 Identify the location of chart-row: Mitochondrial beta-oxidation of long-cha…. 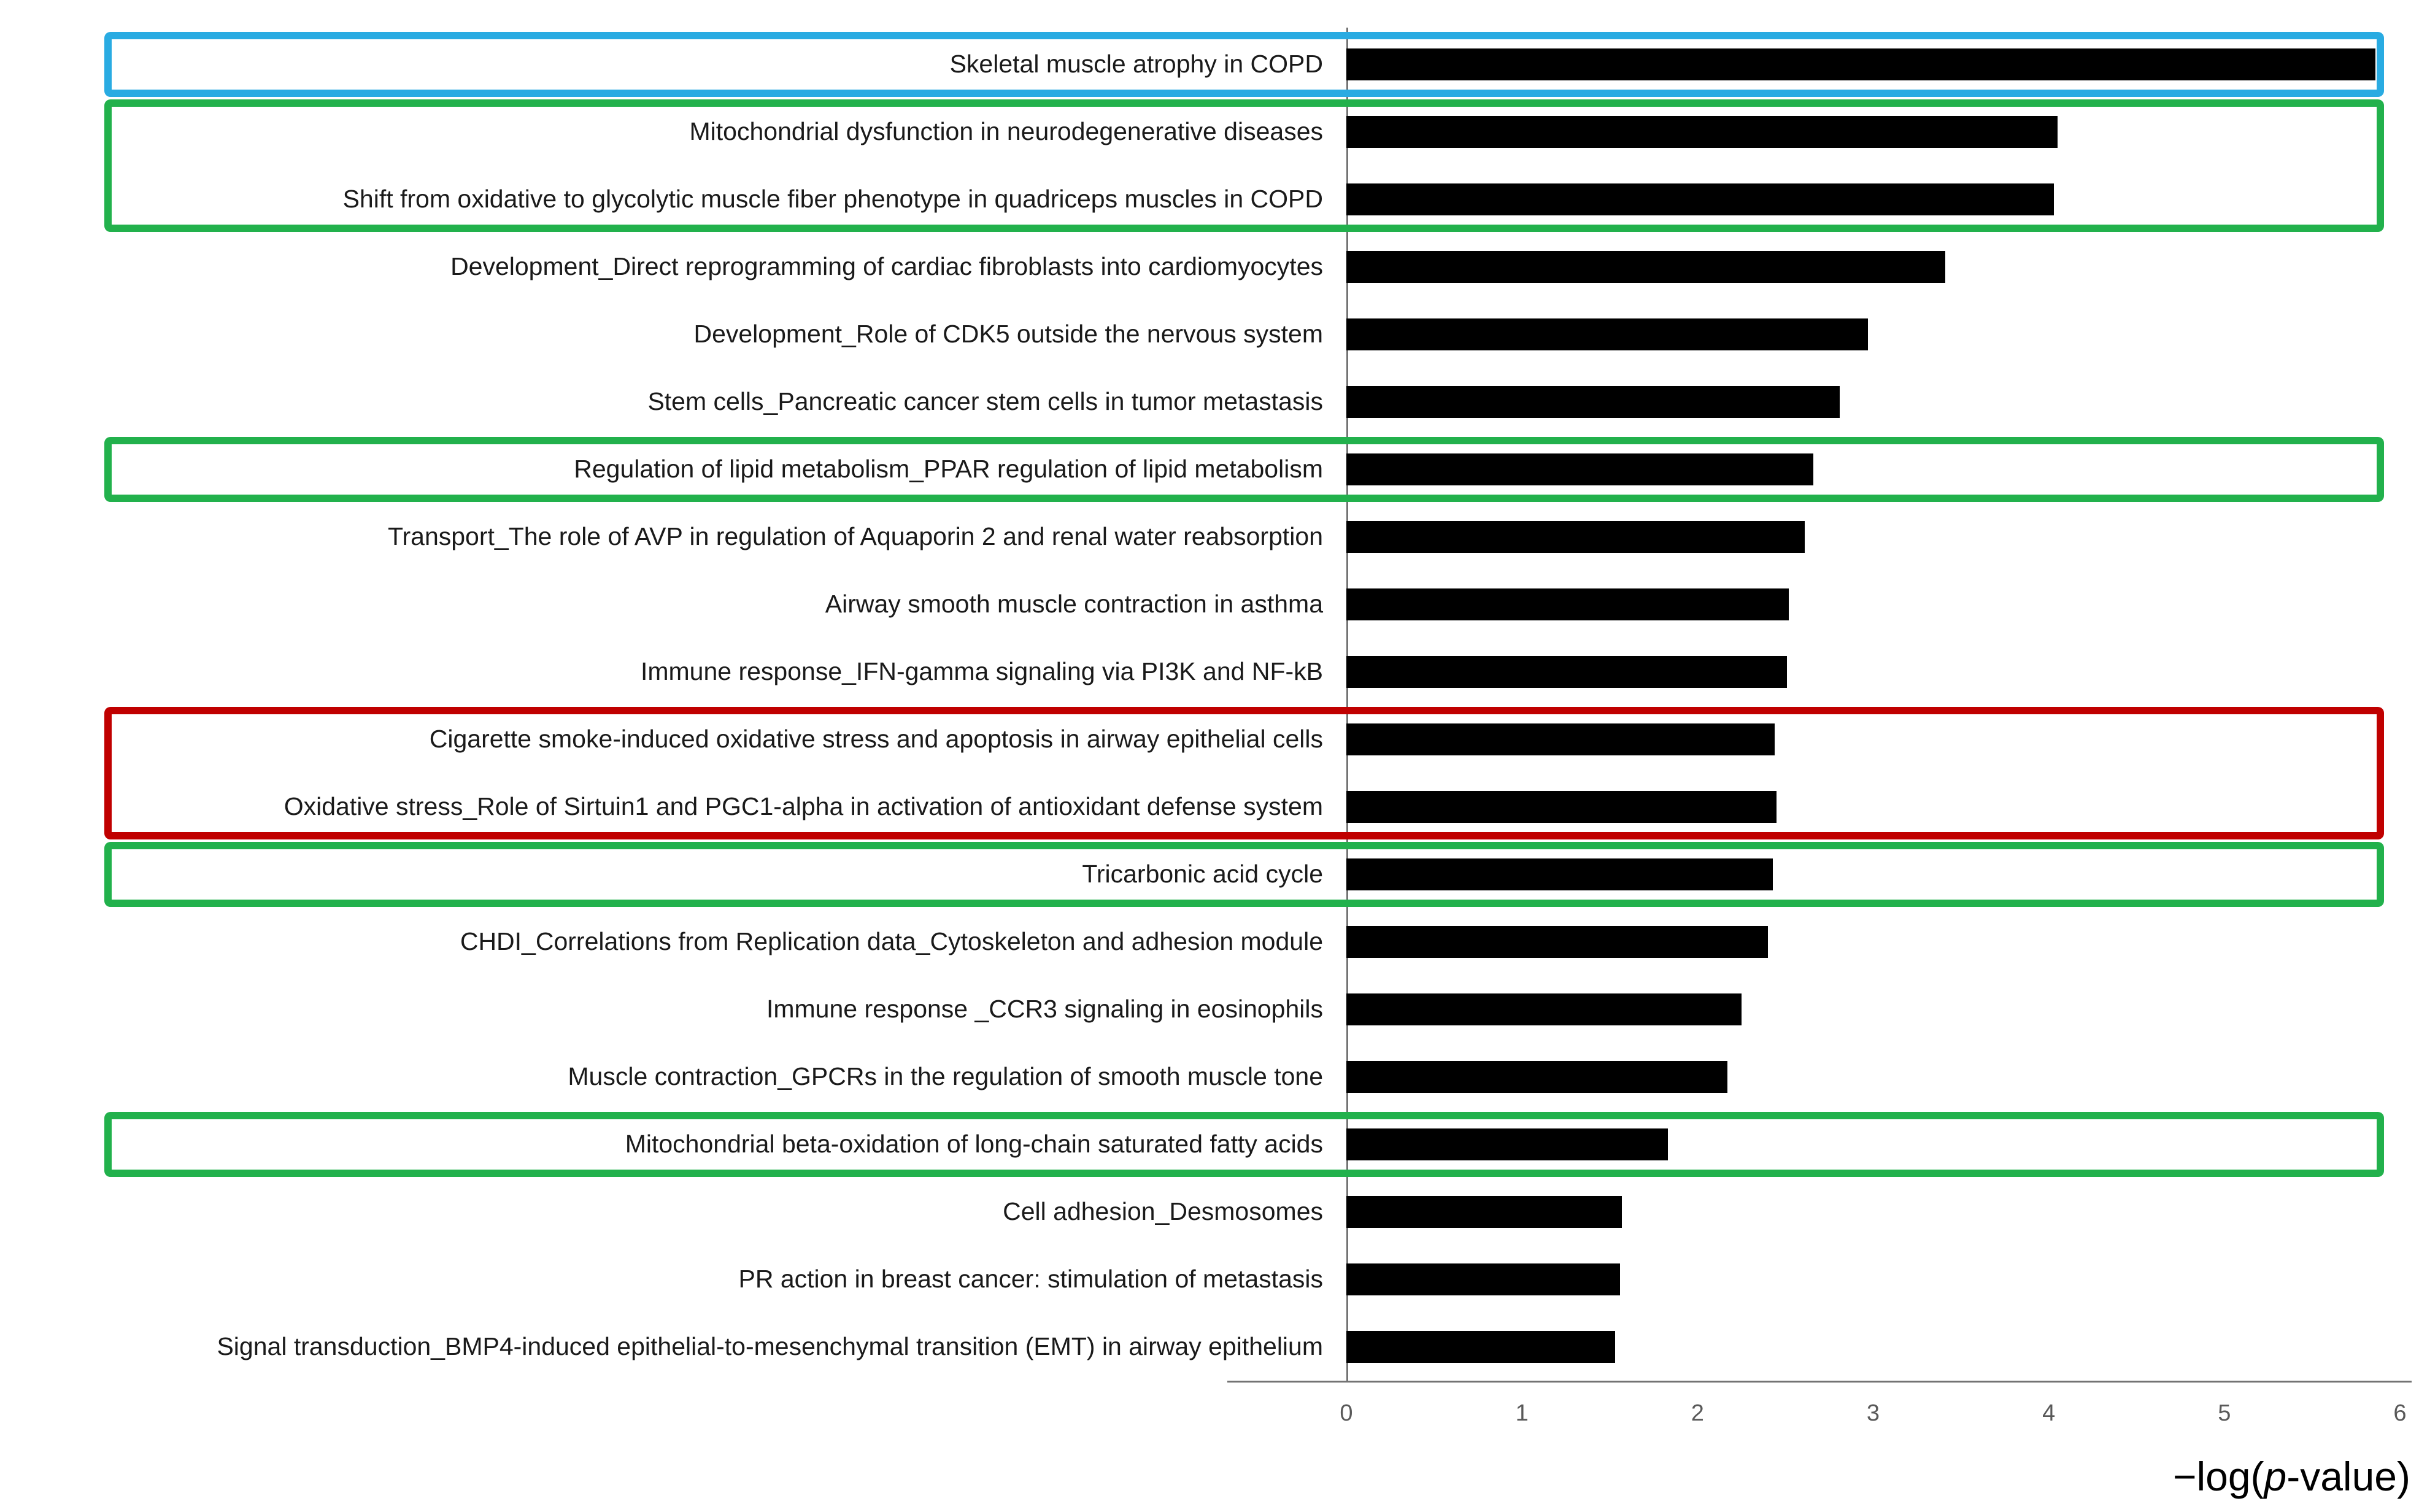
(1209, 1144).